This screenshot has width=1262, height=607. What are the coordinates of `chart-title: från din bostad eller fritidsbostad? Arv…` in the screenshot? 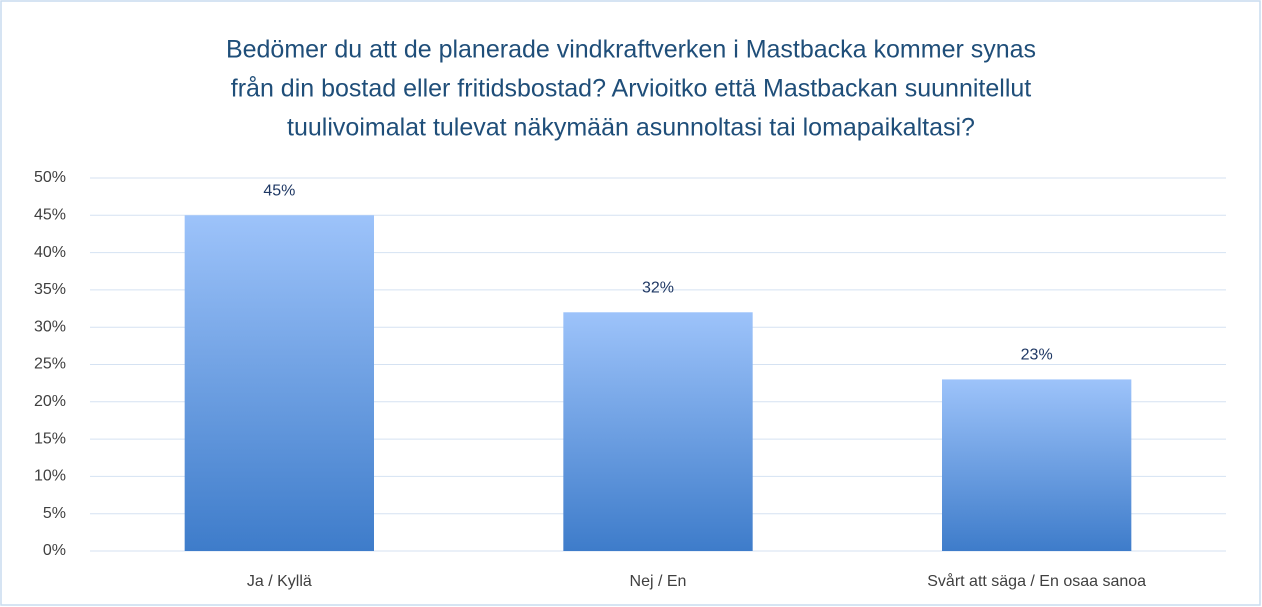 It's located at (631, 89).